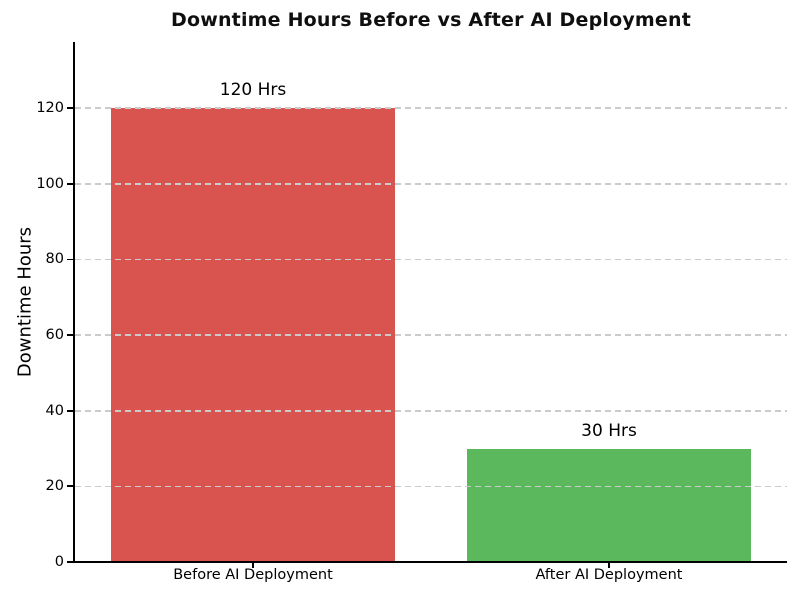 Image resolution: width=800 pixels, height=600 pixels. What do you see at coordinates (253, 90) in the screenshot?
I see `bar-value-label: 120 Hrs` at bounding box center [253, 90].